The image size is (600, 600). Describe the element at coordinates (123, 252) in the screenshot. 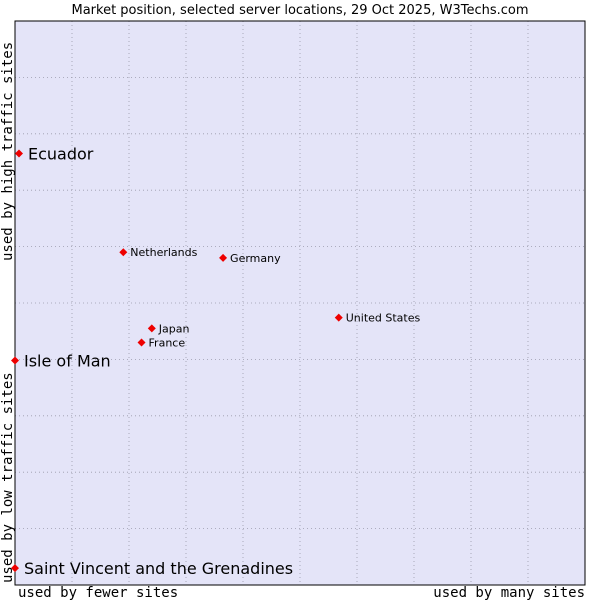

I see `point-marker-netherlands` at that location.